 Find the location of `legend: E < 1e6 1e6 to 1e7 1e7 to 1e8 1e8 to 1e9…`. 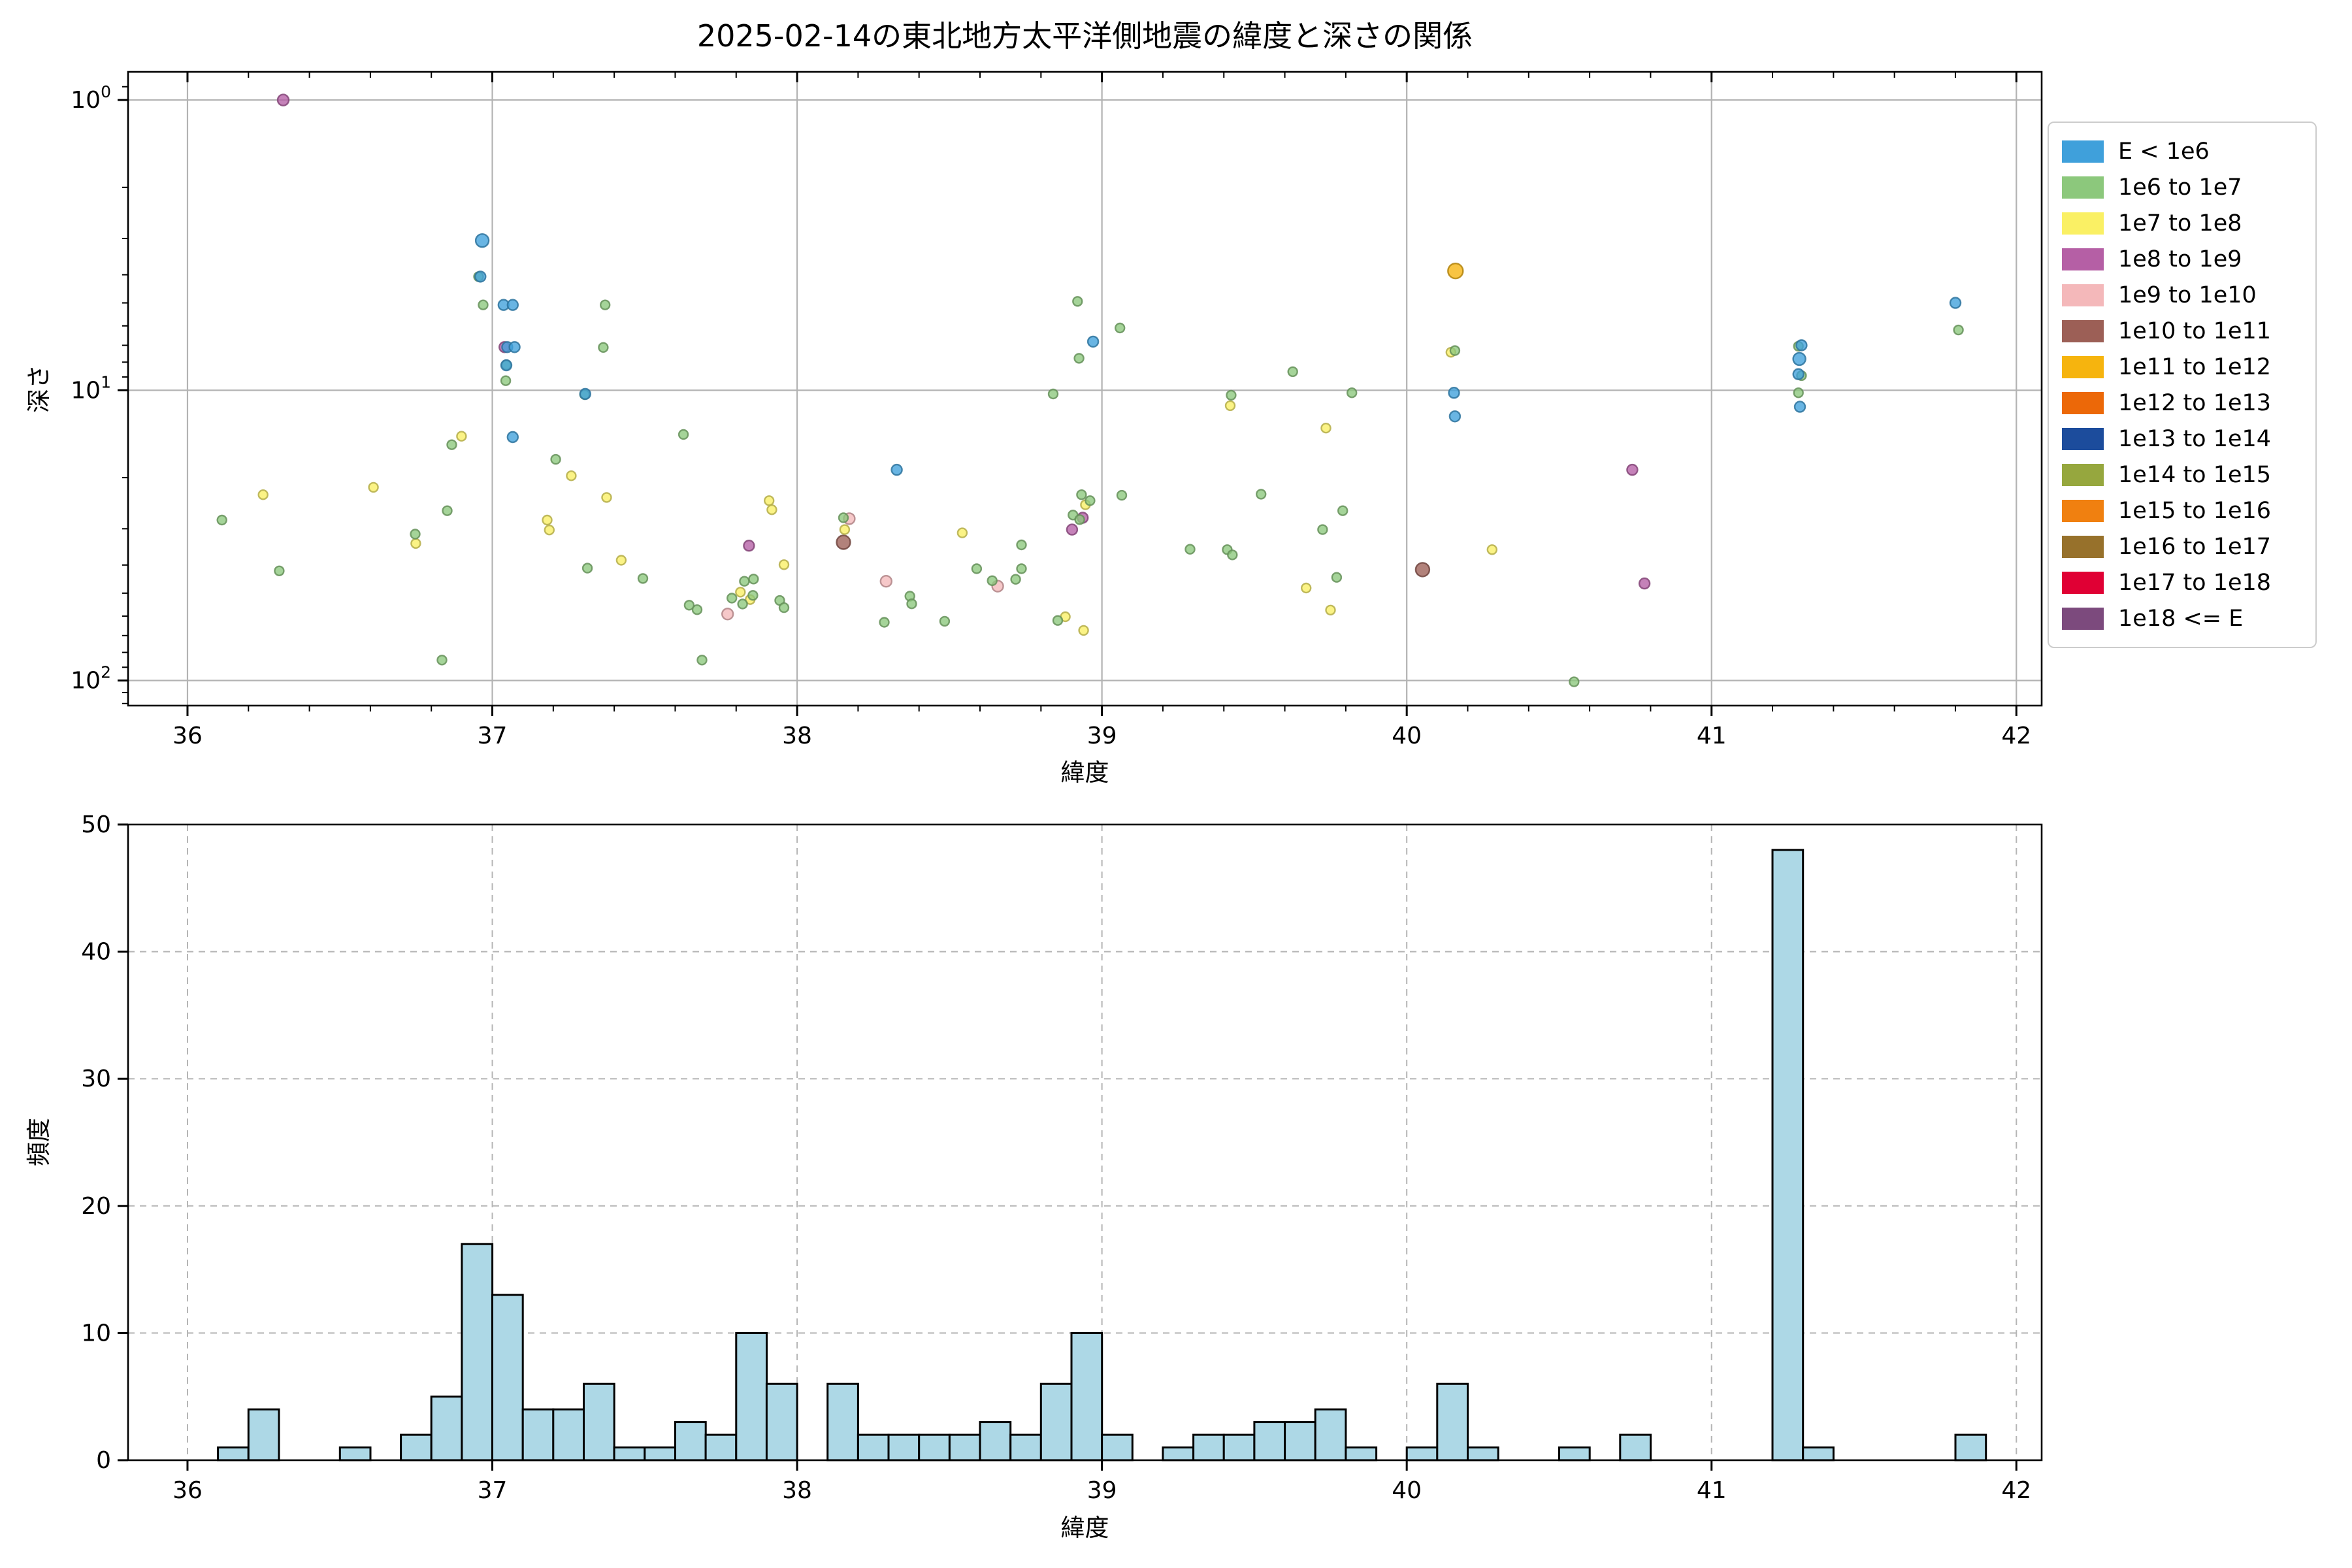

legend: E < 1e6 1e6 to 1e7 1e7 to 1e8 1e8 to 1e9… is located at coordinates (2182, 385).